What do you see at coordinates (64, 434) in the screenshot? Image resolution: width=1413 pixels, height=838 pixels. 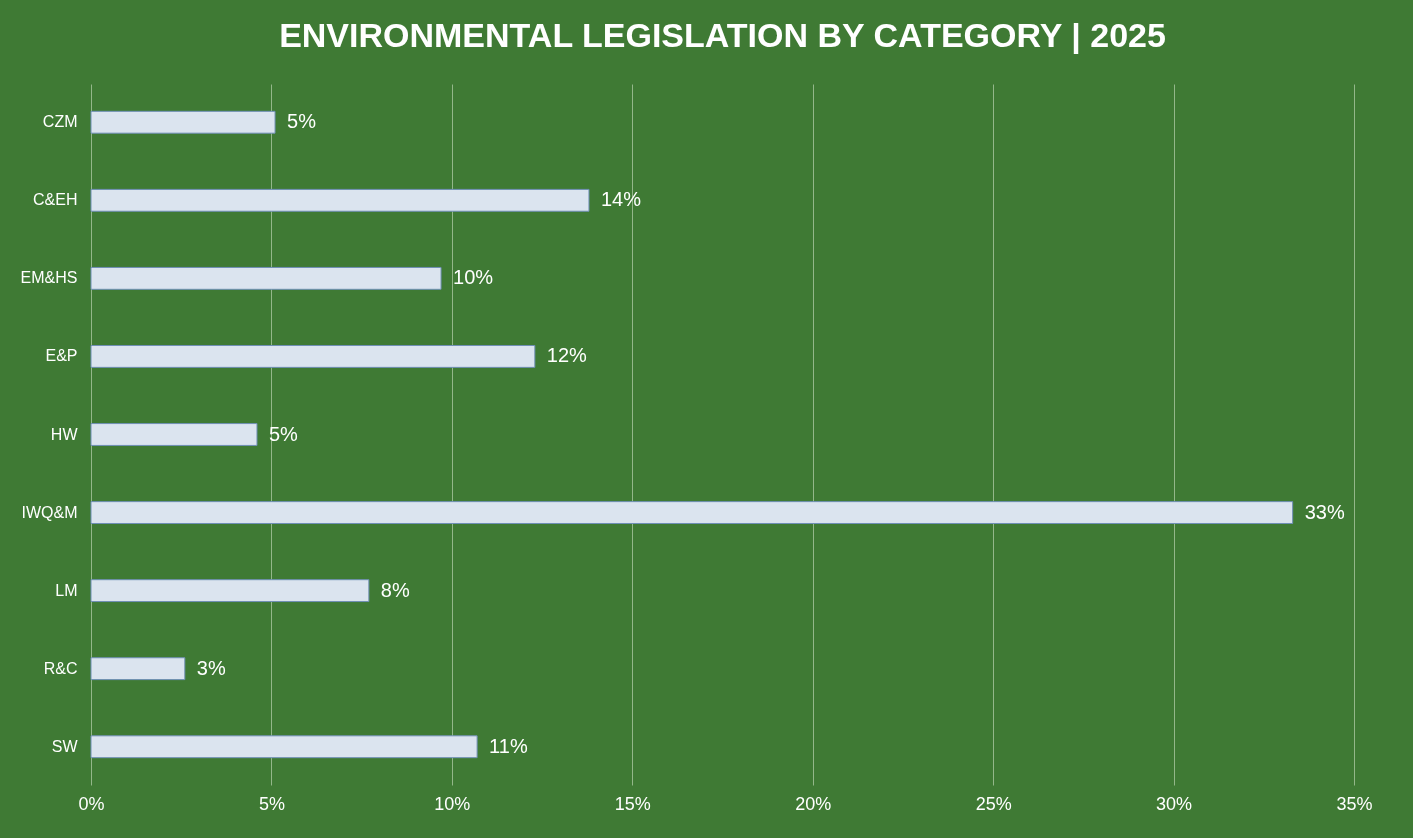 I see `y-tick-label: HW` at bounding box center [64, 434].